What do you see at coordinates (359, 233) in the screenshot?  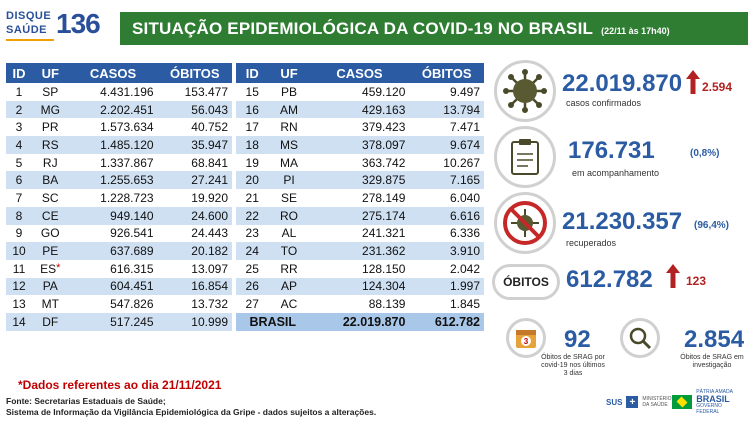 I see `cell-casos: 241.321` at bounding box center [359, 233].